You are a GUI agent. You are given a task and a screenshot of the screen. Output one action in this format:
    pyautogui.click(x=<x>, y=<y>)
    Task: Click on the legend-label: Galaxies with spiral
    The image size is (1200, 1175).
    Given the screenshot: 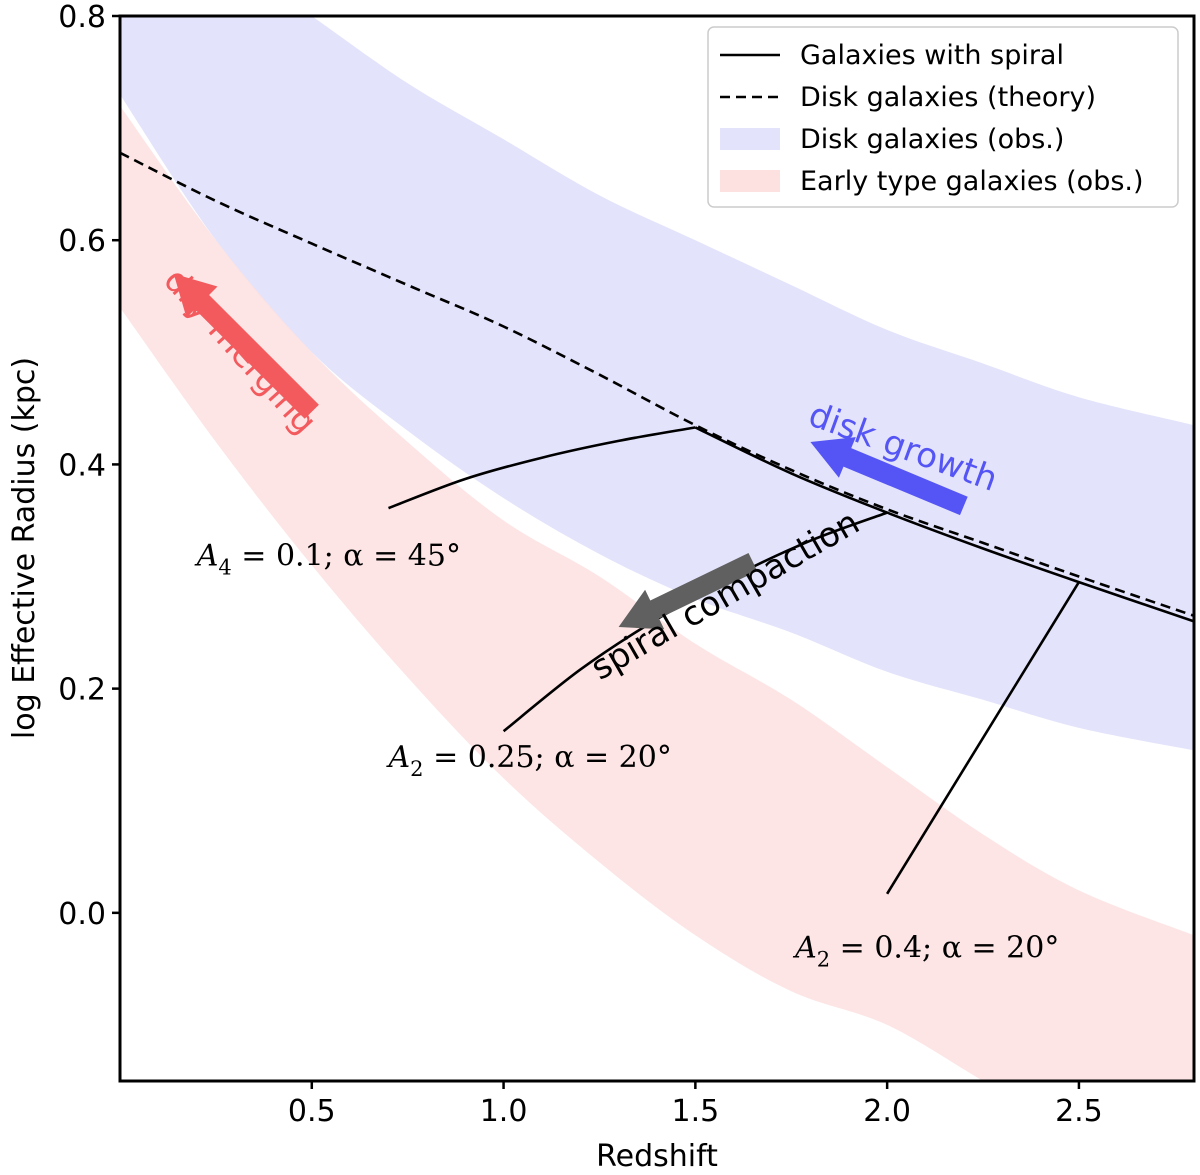 What is the action you would take?
    pyautogui.click(x=932, y=55)
    